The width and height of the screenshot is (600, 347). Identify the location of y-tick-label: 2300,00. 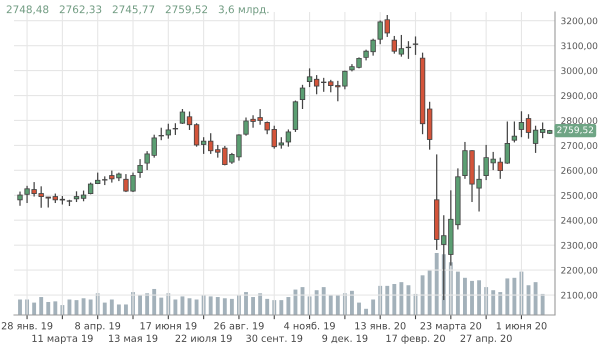
(579, 246).